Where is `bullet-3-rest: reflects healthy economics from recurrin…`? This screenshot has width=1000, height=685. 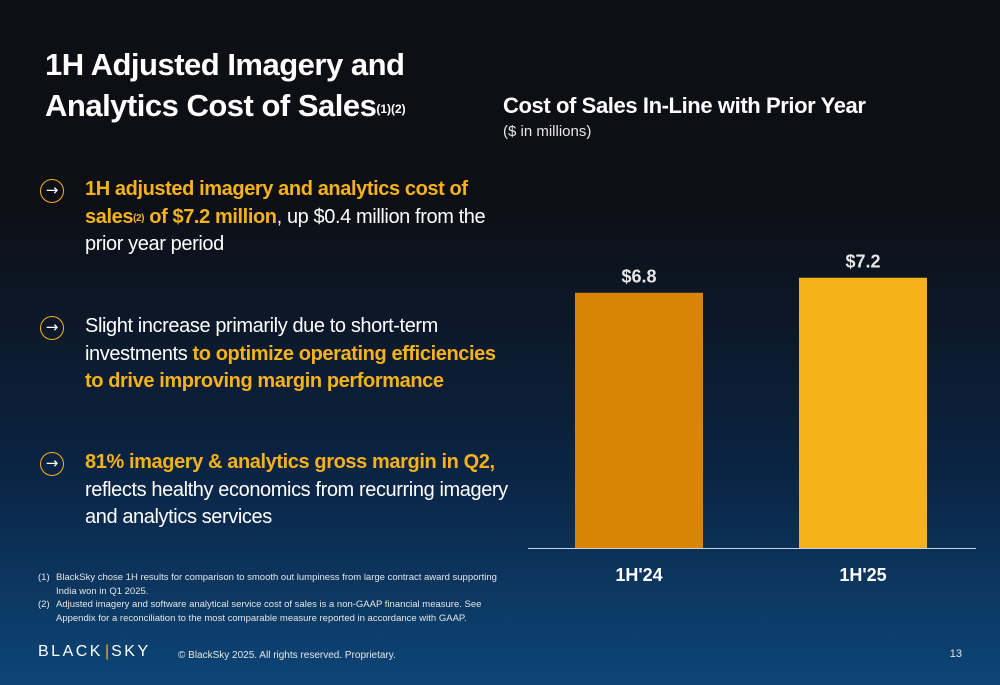
bullet-3-rest: reflects healthy economics from recurrin… is located at coordinates (296, 503).